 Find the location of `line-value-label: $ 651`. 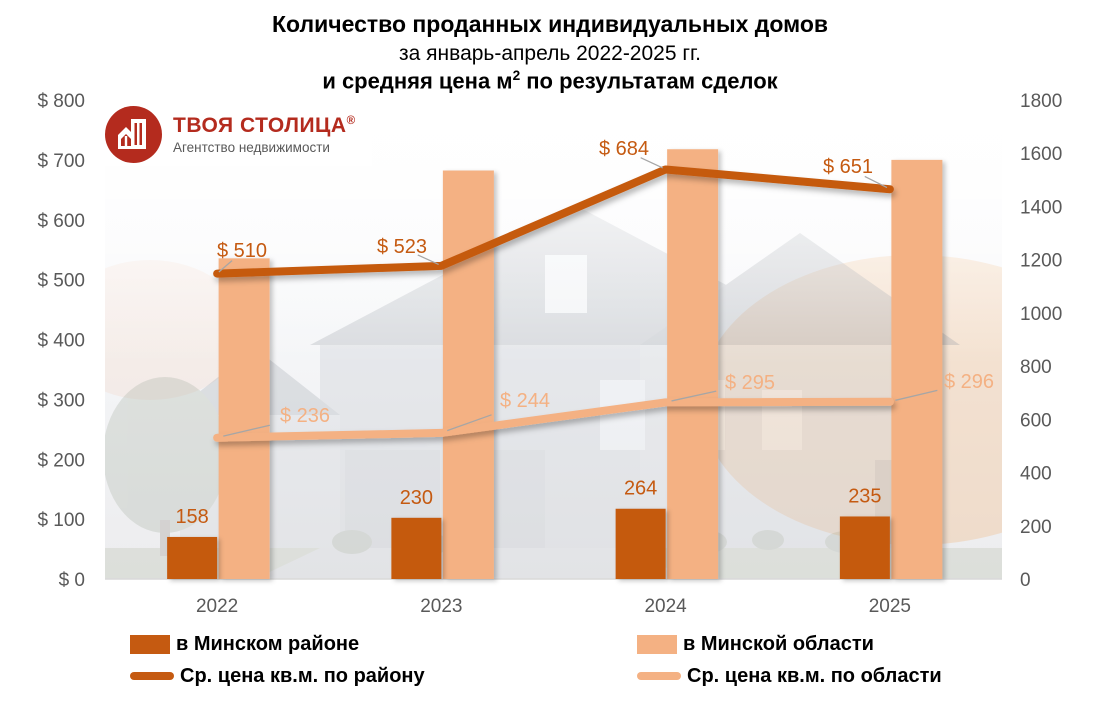

line-value-label: $ 651 is located at coordinates (848, 167).